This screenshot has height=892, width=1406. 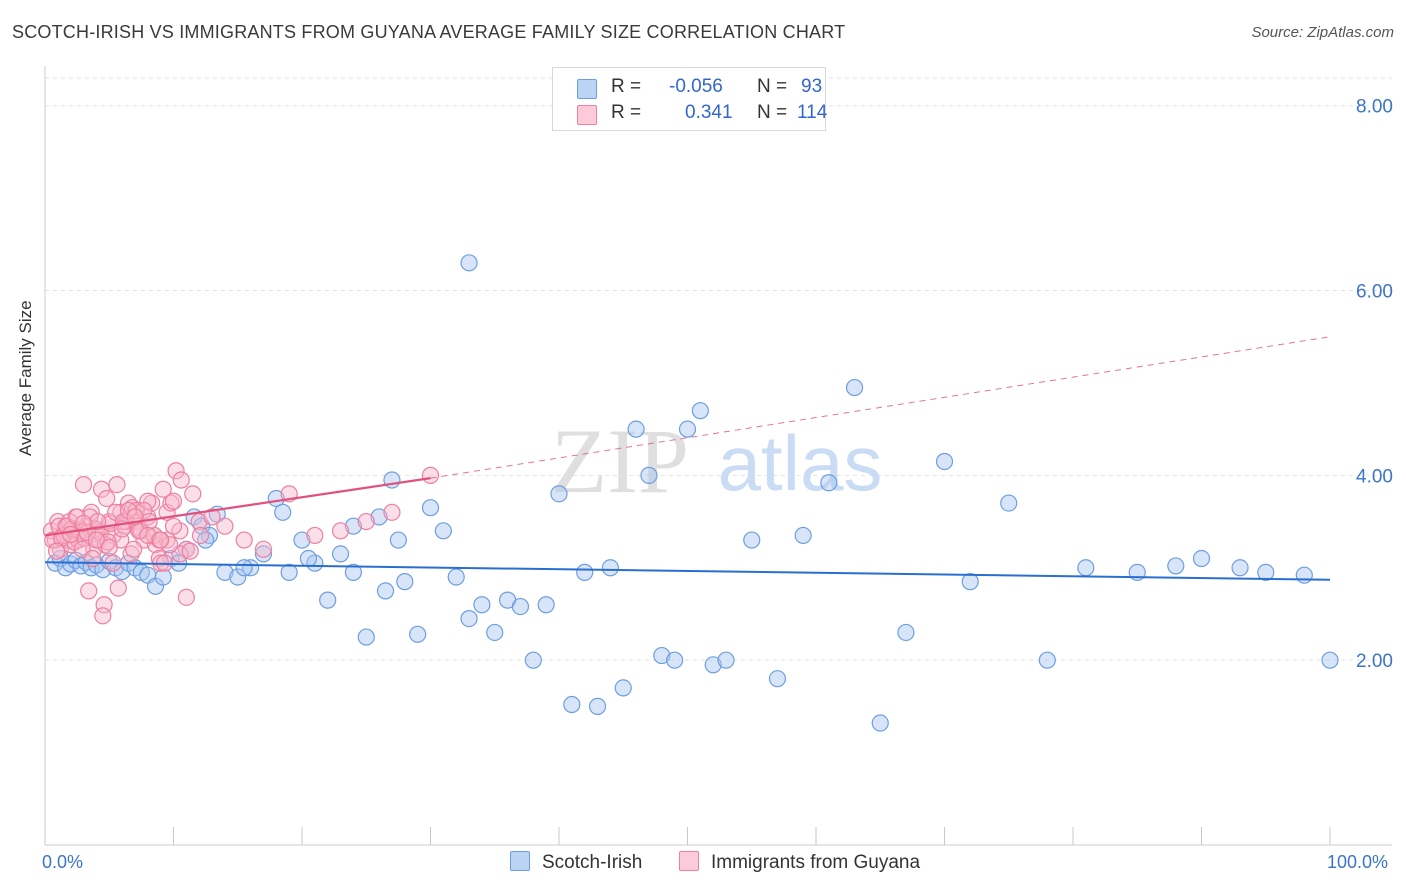 I want to click on x-tick-label-min: 0.0%, so click(x=63, y=862).